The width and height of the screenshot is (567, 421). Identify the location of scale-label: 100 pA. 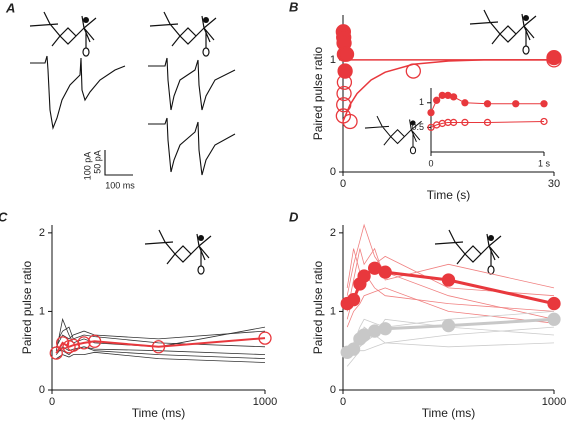
(87, 166).